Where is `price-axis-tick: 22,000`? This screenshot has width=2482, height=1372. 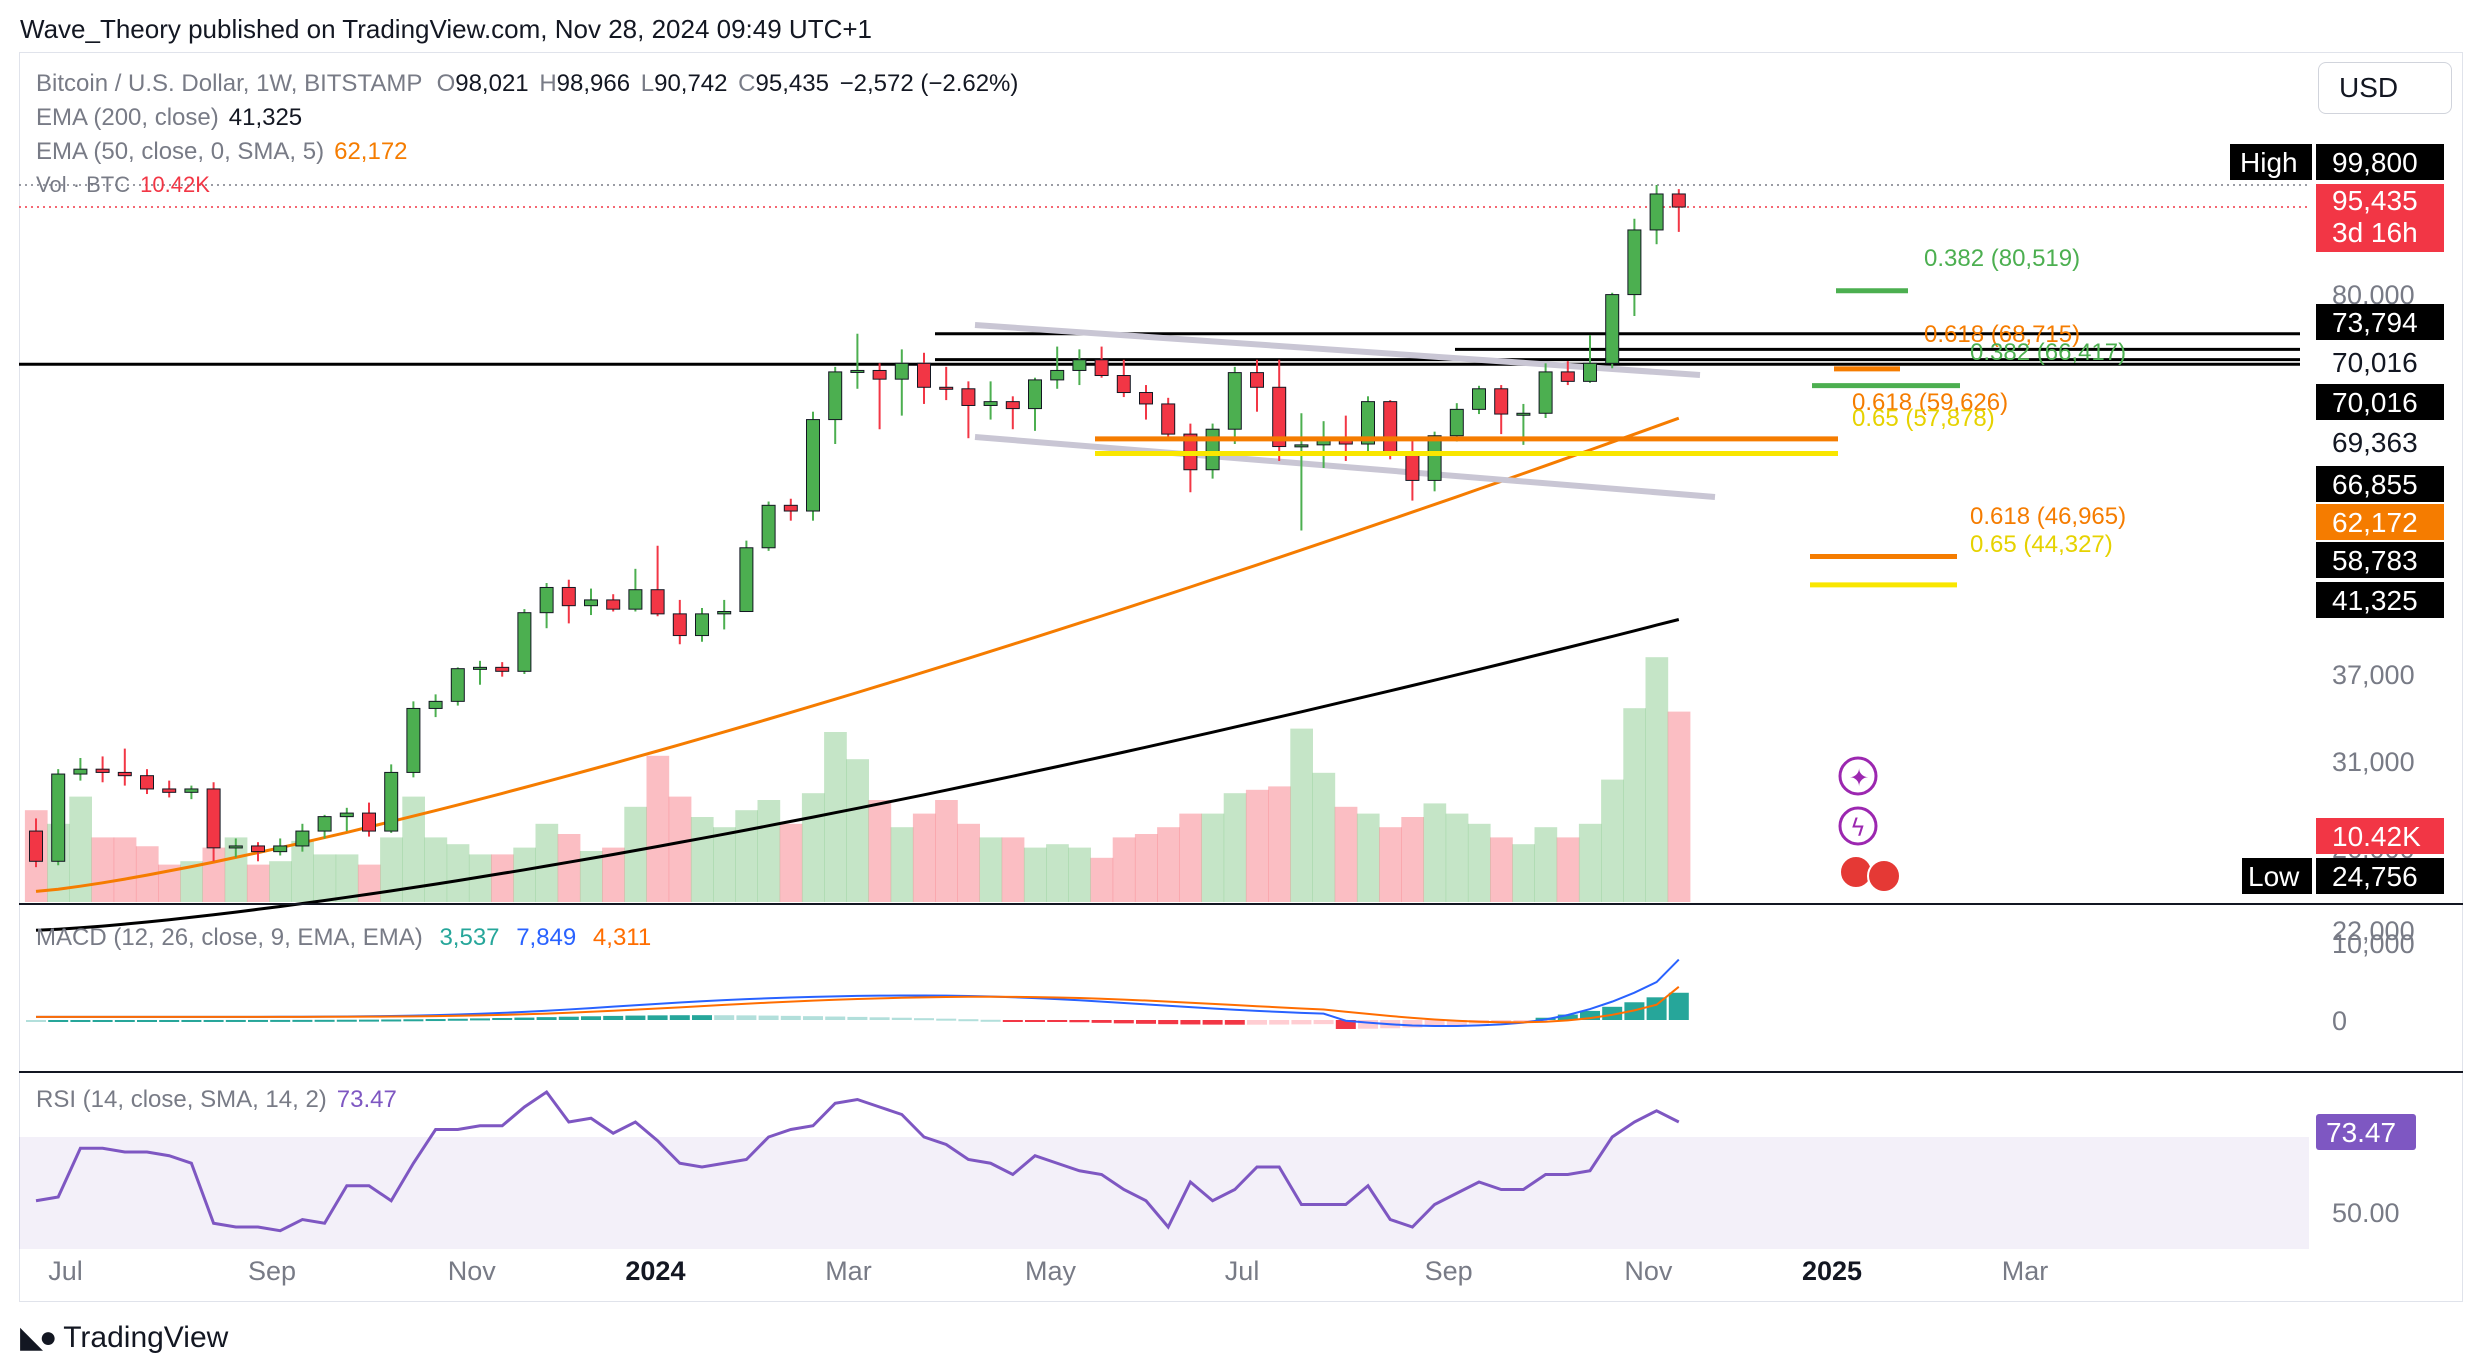
price-axis-tick: 22,000 is located at coordinates (2373, 931).